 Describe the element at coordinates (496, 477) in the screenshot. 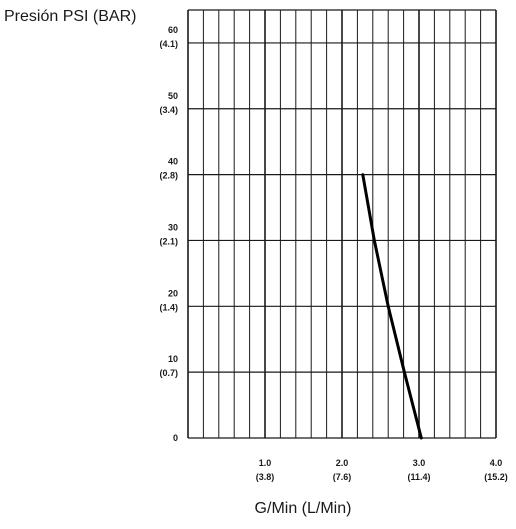

I see `x-tick-sublabel: (15.2)` at that location.